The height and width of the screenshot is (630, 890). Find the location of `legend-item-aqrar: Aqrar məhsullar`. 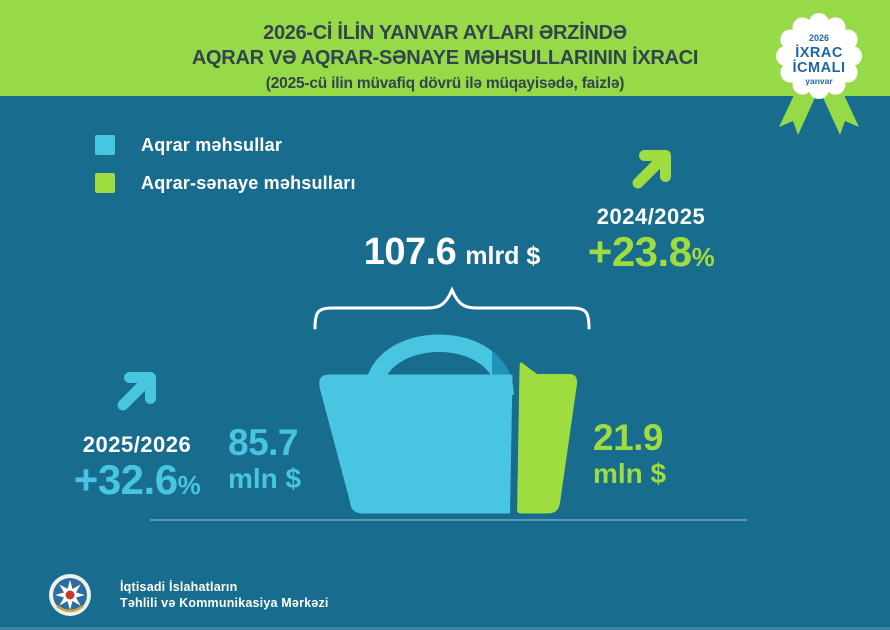

legend-item-aqrar: Aqrar məhsullar is located at coordinates (225, 145).